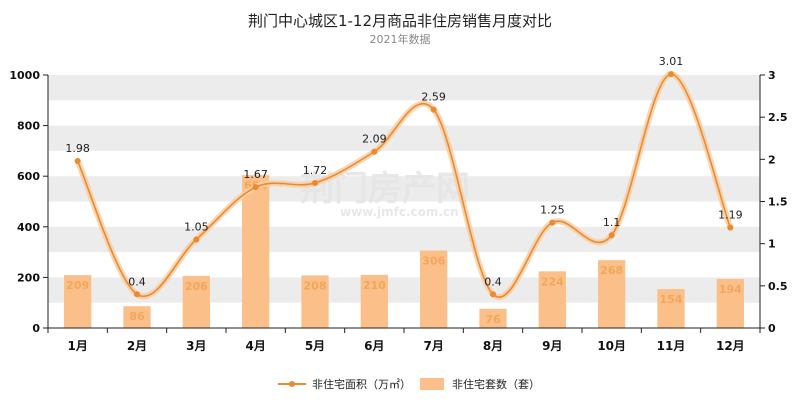 Image resolution: width=800 pixels, height=409 pixels. What do you see at coordinates (315, 346) in the screenshot?
I see `x-tick-label: 5月` at bounding box center [315, 346].